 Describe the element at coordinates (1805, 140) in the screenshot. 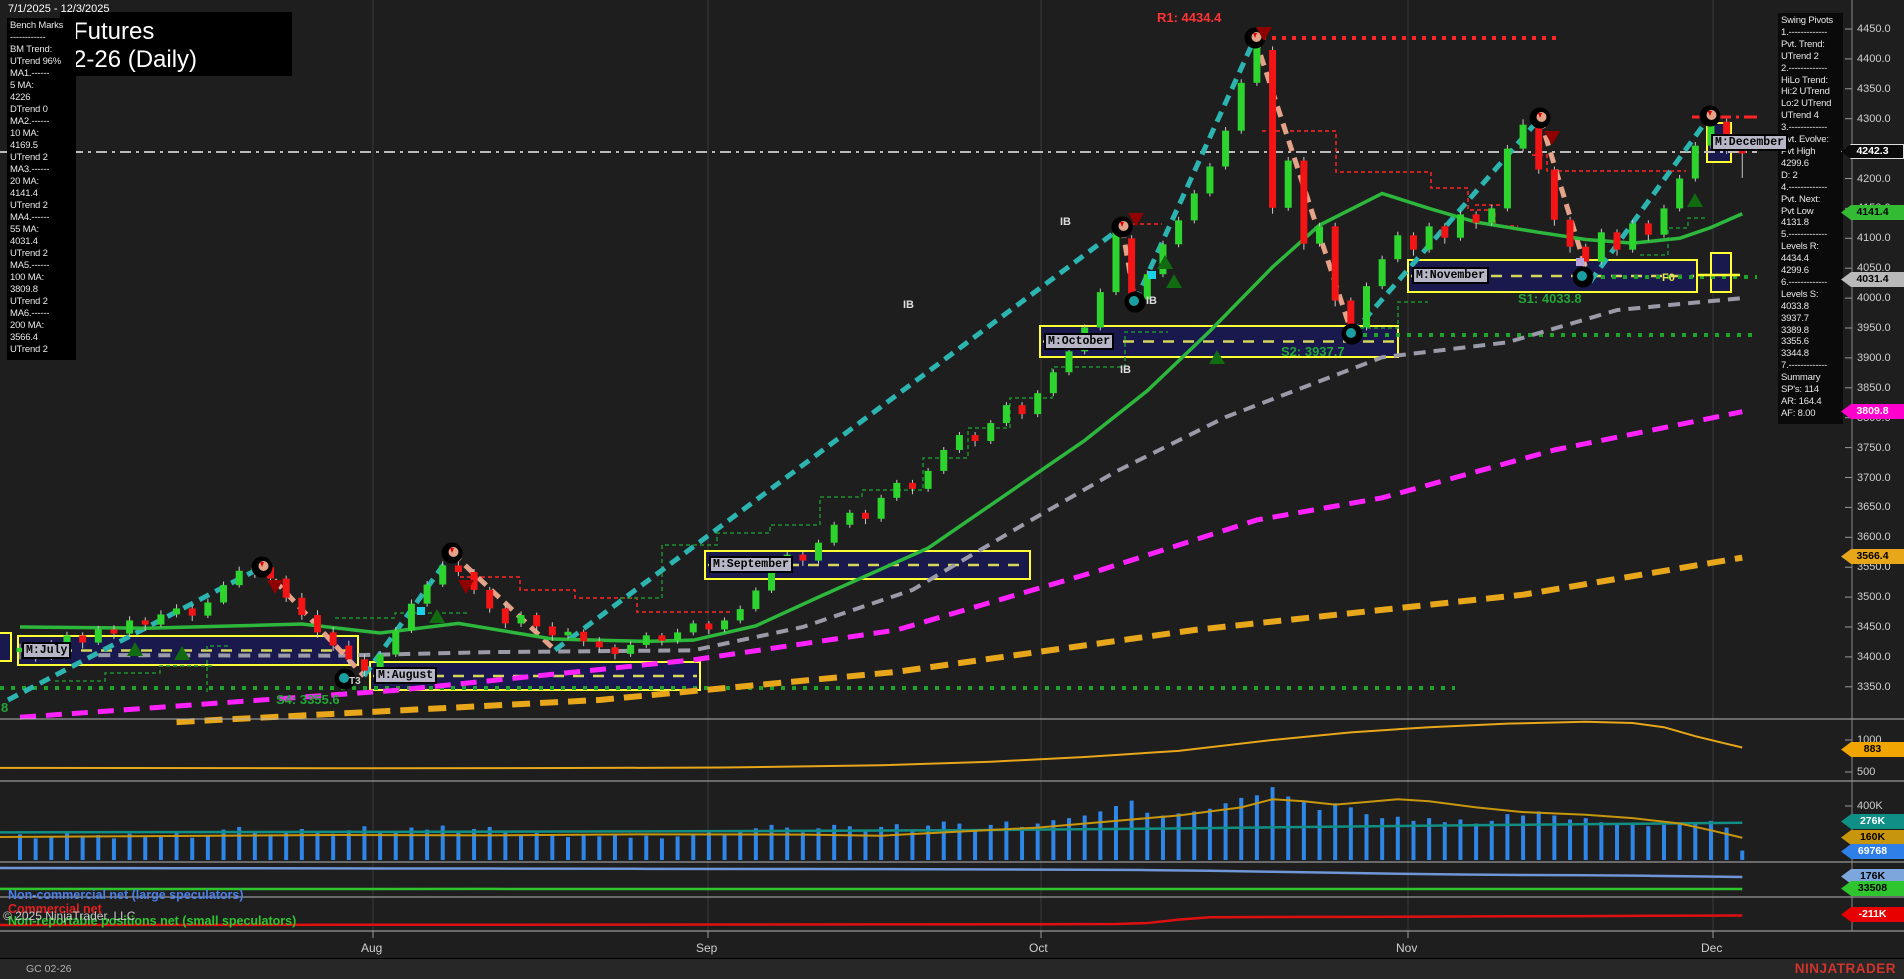

I see `swing-pivots-line: Pvt. Evolve:` at that location.